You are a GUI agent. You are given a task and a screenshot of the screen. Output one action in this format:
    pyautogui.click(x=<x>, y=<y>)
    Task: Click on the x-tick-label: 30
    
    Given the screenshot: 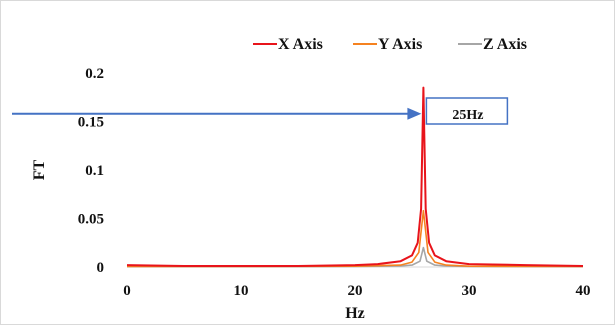 What is the action you would take?
    pyautogui.click(x=469, y=291)
    